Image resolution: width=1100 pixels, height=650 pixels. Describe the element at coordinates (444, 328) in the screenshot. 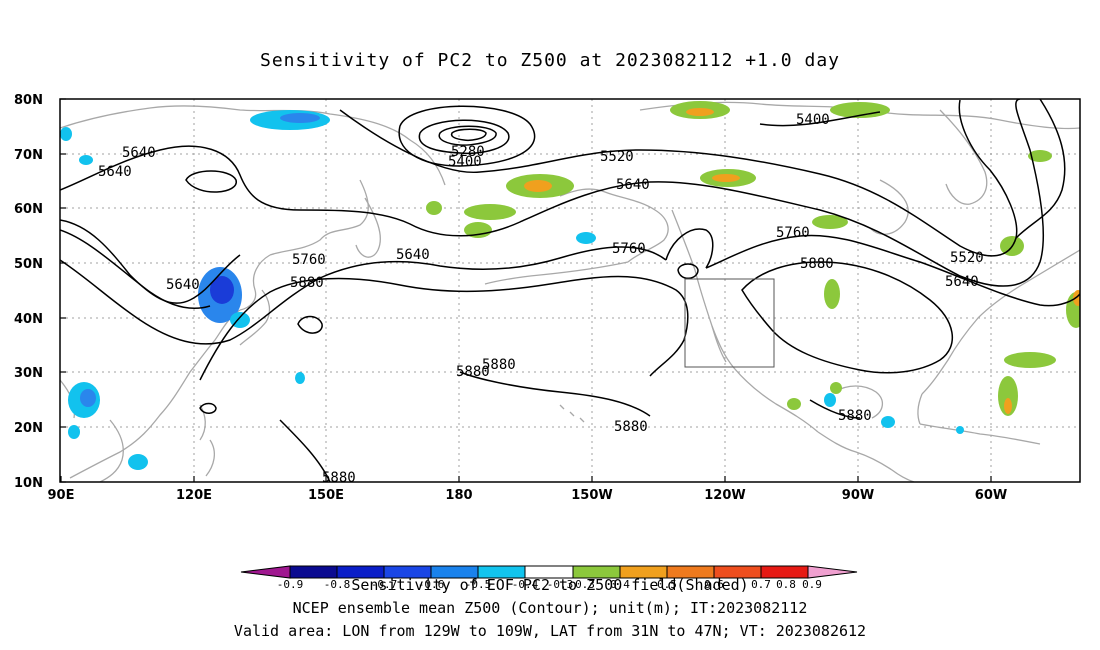

I see `contour-5880-main` at that location.